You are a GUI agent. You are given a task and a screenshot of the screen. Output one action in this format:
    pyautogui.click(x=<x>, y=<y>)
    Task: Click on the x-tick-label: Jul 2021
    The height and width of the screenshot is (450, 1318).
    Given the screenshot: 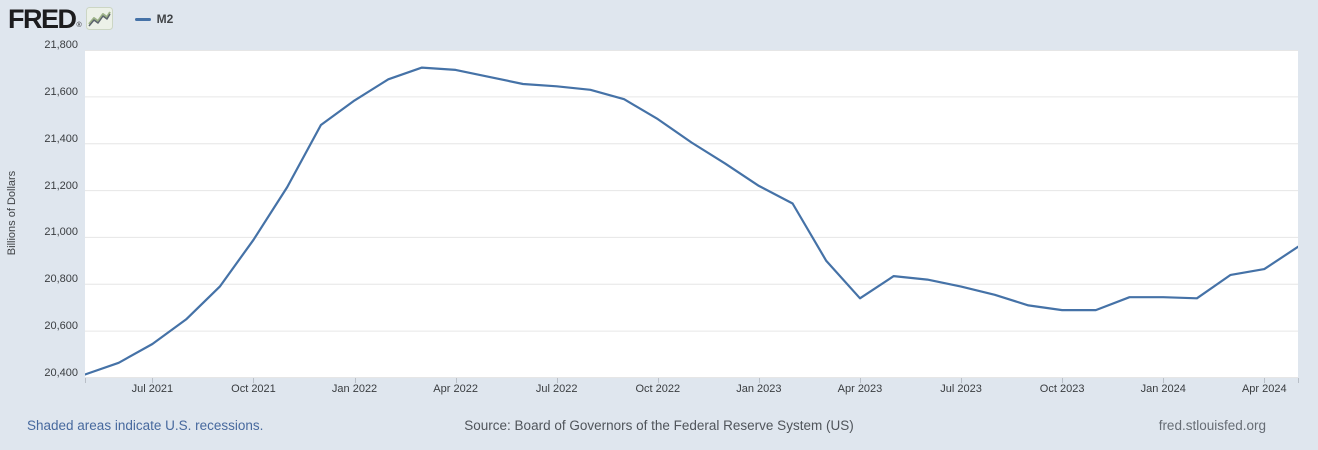 What is the action you would take?
    pyautogui.click(x=152, y=389)
    